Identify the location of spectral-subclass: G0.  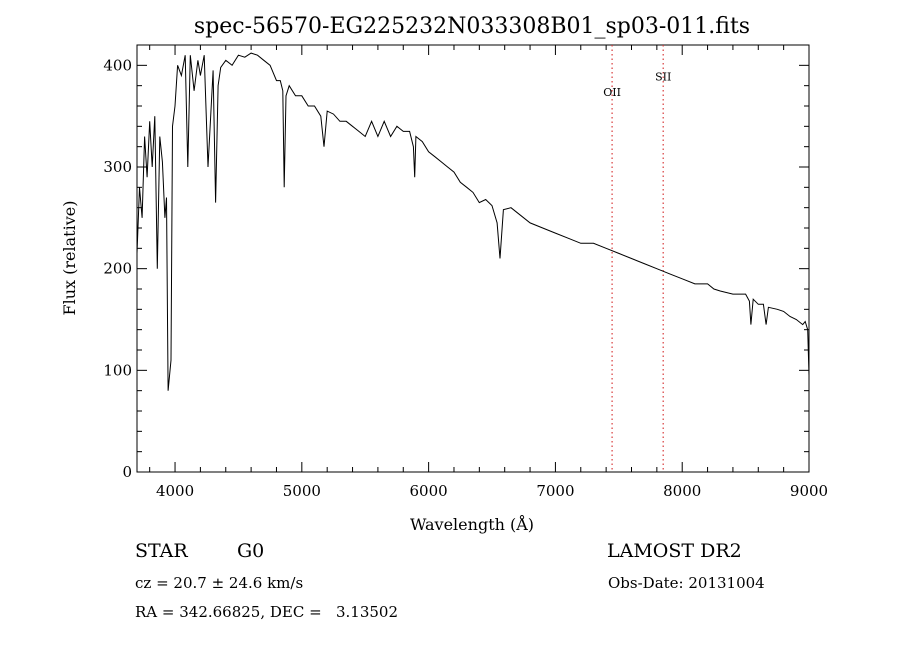
(251, 551).